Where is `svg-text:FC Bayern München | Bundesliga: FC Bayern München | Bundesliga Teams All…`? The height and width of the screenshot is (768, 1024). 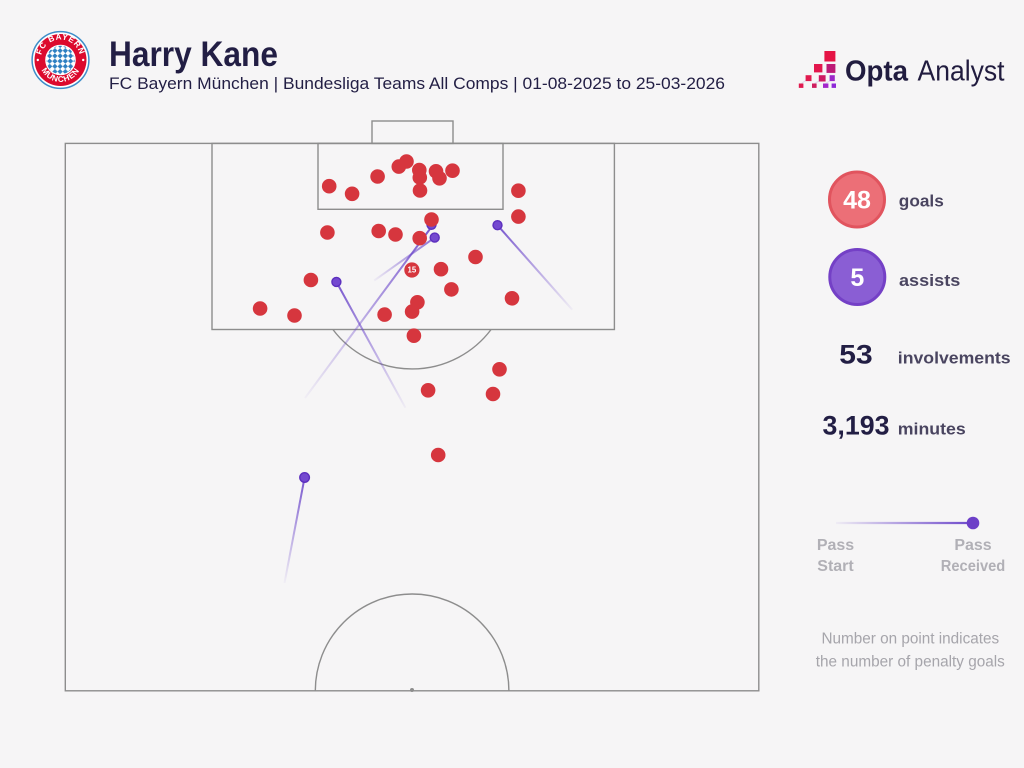
svg-text:FC Bayern München | Bundesliga: FC Bayern München | Bundesliga Teams All… is located at coordinates (417, 84).